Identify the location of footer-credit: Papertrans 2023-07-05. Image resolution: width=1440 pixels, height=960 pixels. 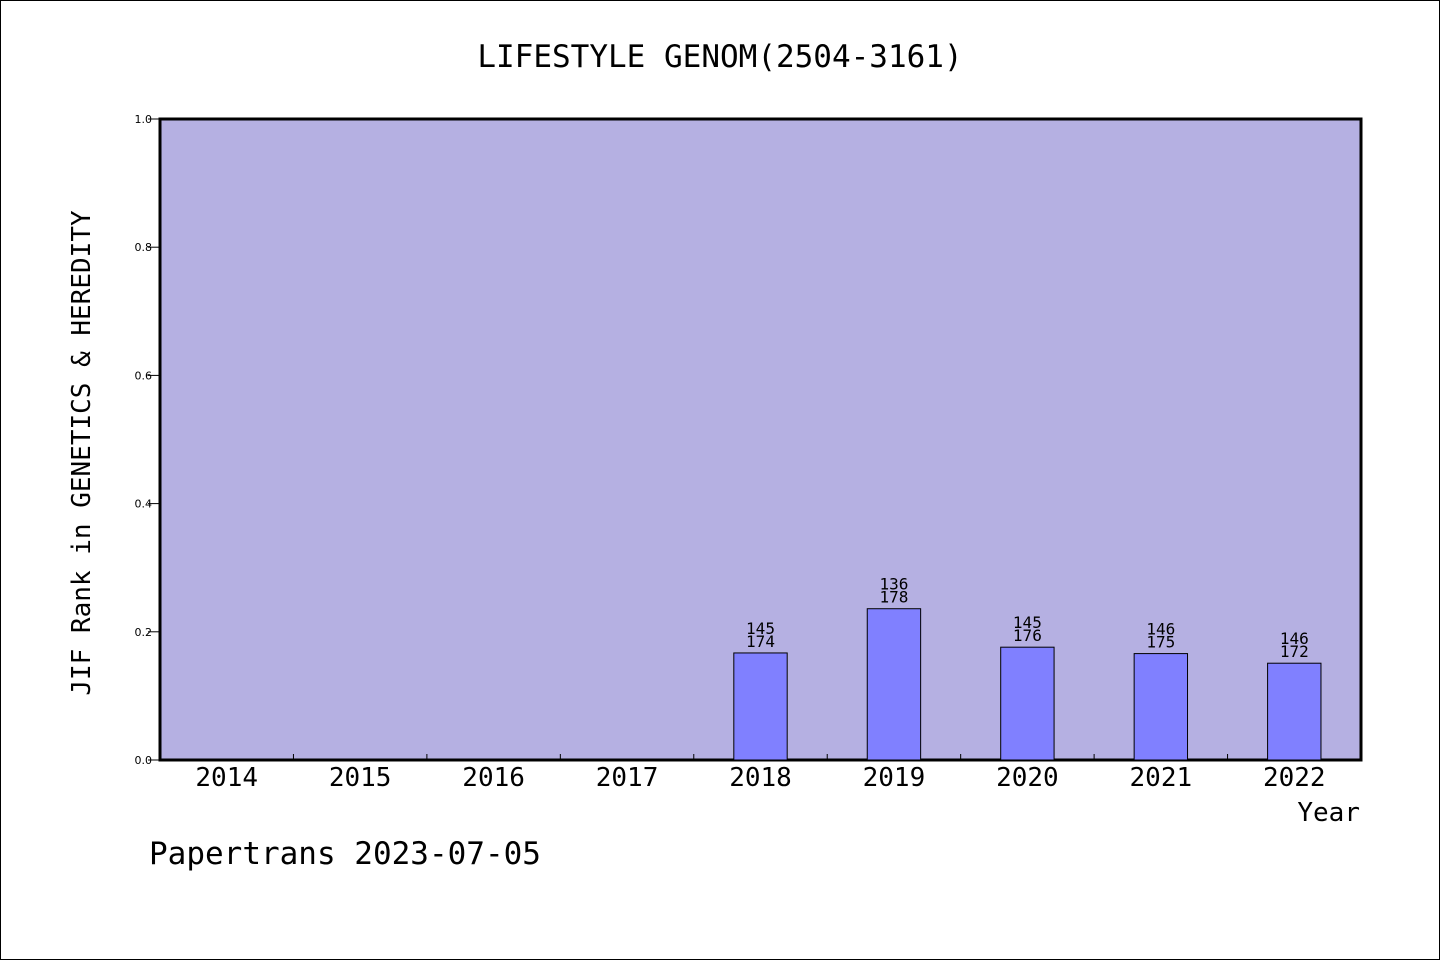
(345, 854).